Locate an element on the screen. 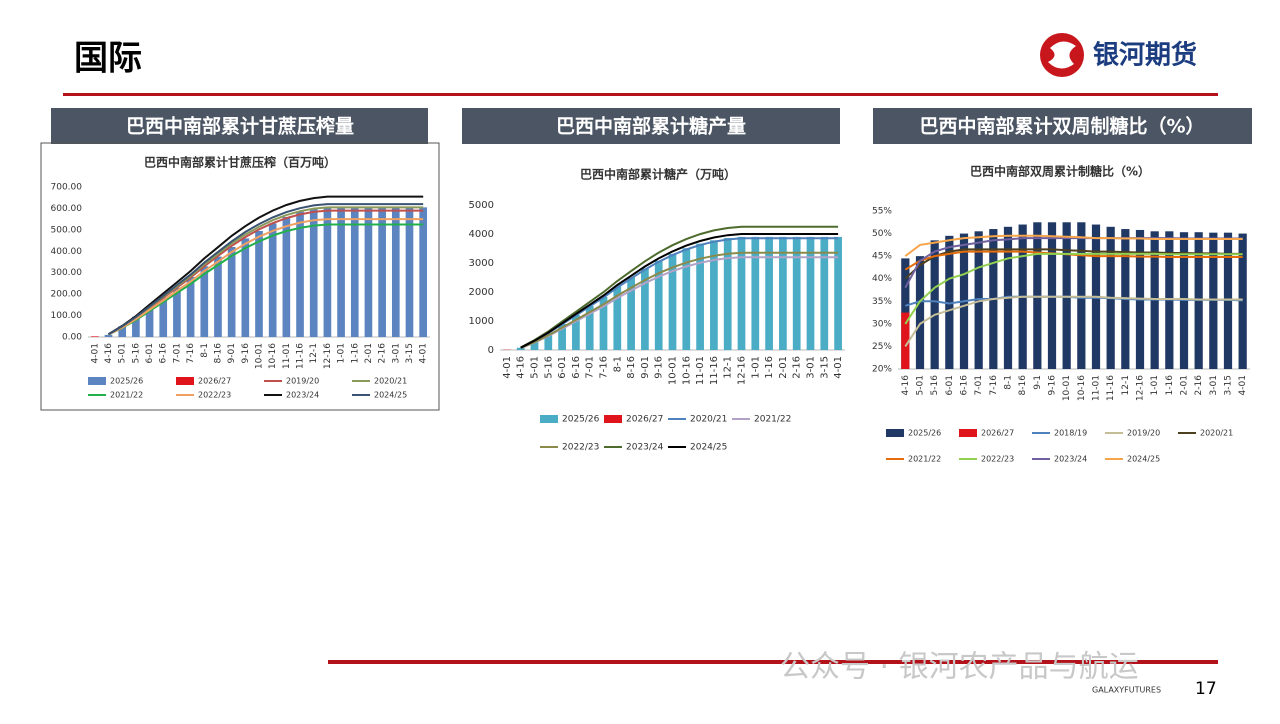  x-tick-label: 7-01 is located at coordinates (590, 367).